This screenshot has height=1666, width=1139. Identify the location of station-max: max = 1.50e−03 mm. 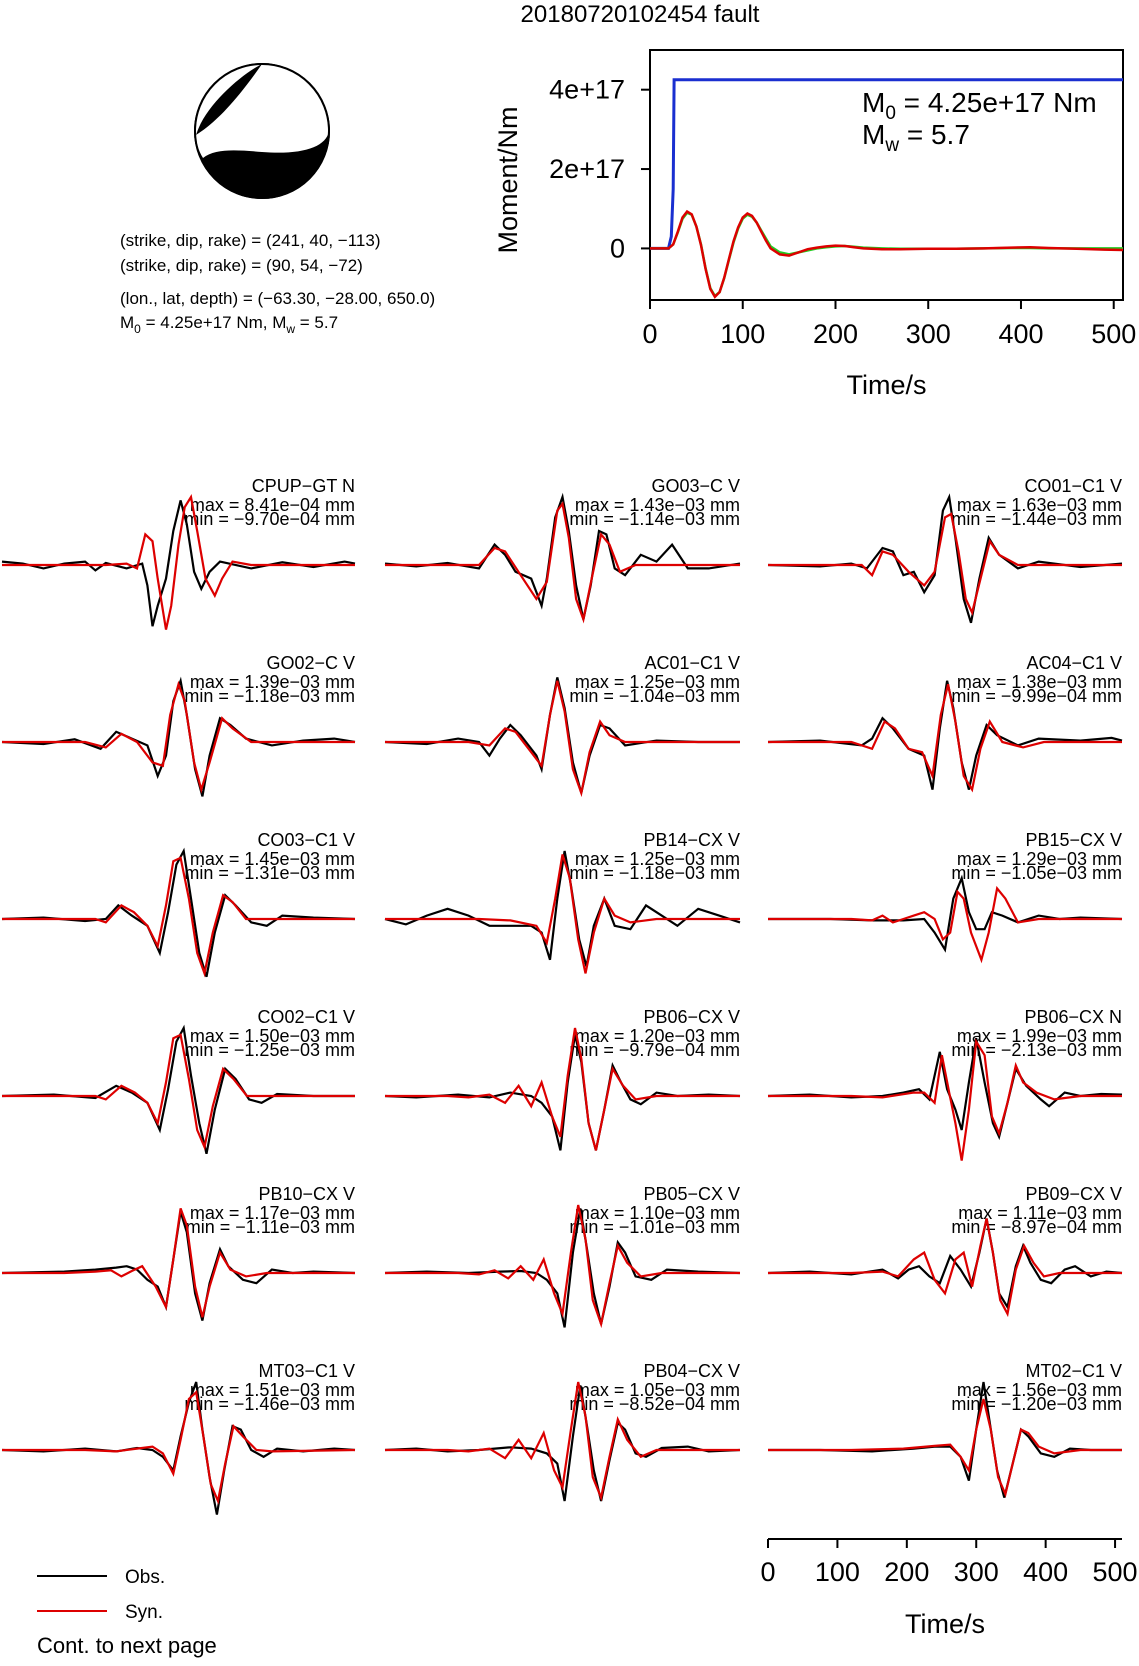
(272, 1036).